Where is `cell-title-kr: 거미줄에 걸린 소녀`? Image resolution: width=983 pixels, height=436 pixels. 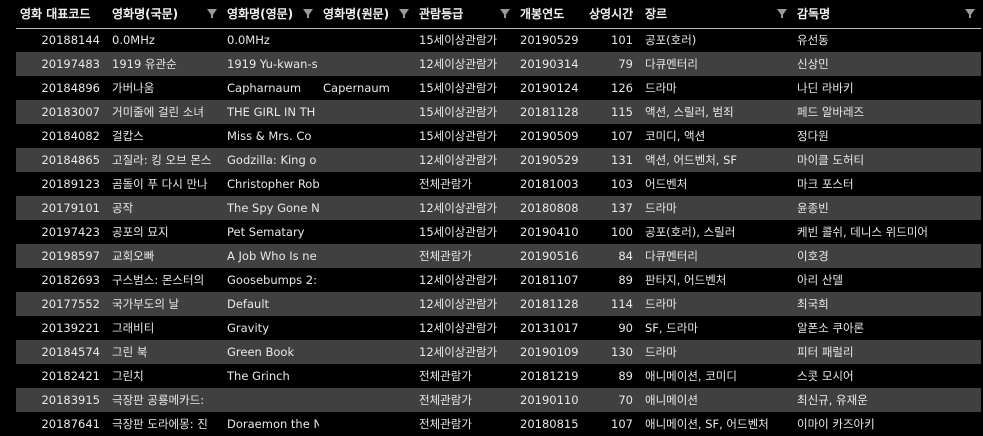 cell-title-kr: 거미줄에 걸린 소녀 is located at coordinates (158, 112).